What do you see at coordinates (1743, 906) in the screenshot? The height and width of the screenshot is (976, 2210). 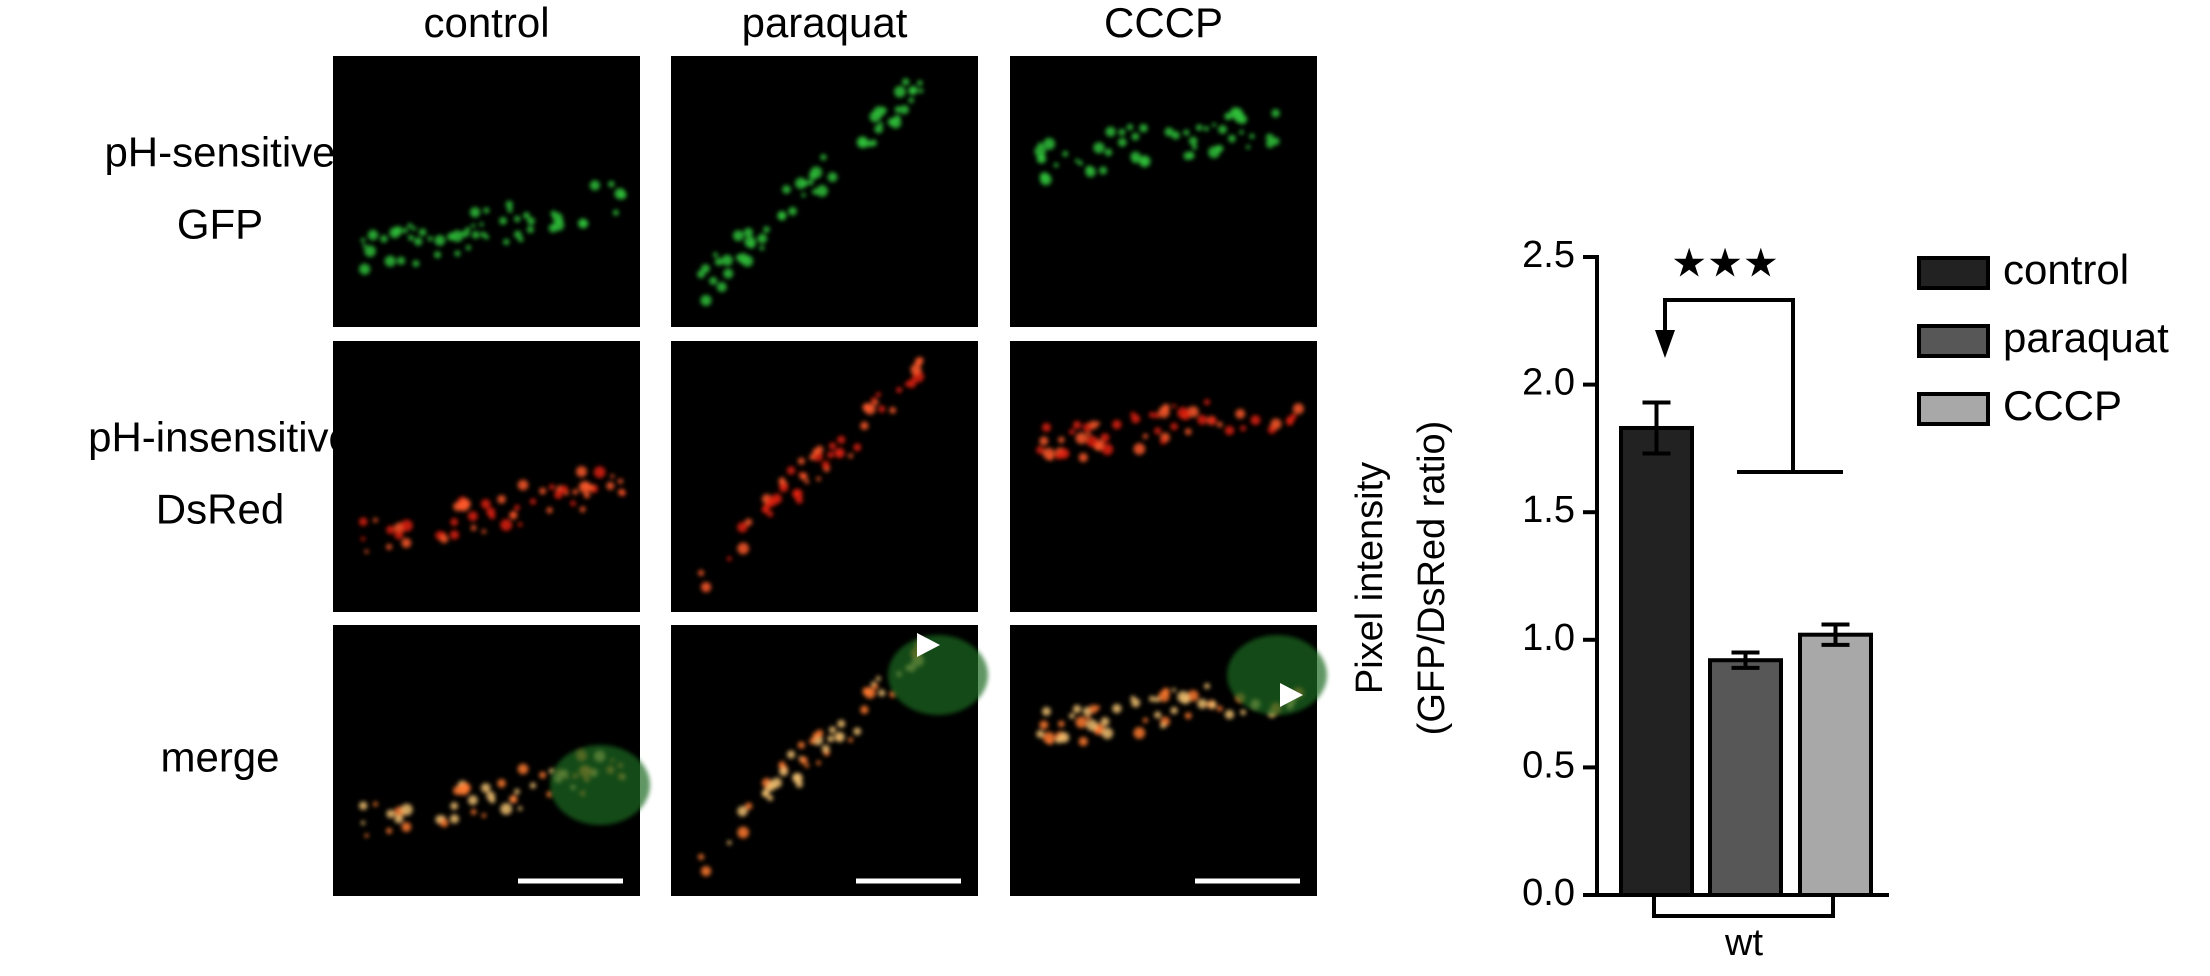 I see `category-bracket` at bounding box center [1743, 906].